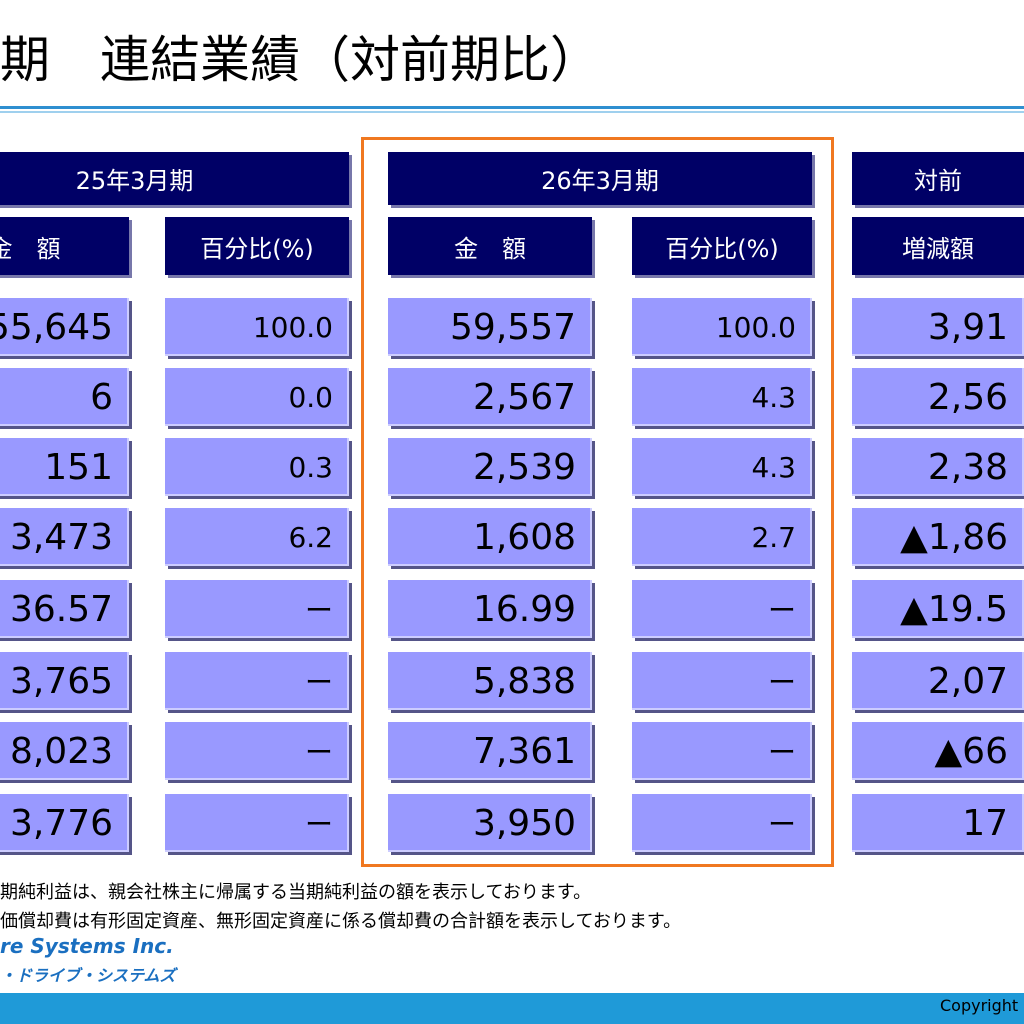  Describe the element at coordinates (490, 467) in the screenshot. I see `table-cell: 2,539` at that location.